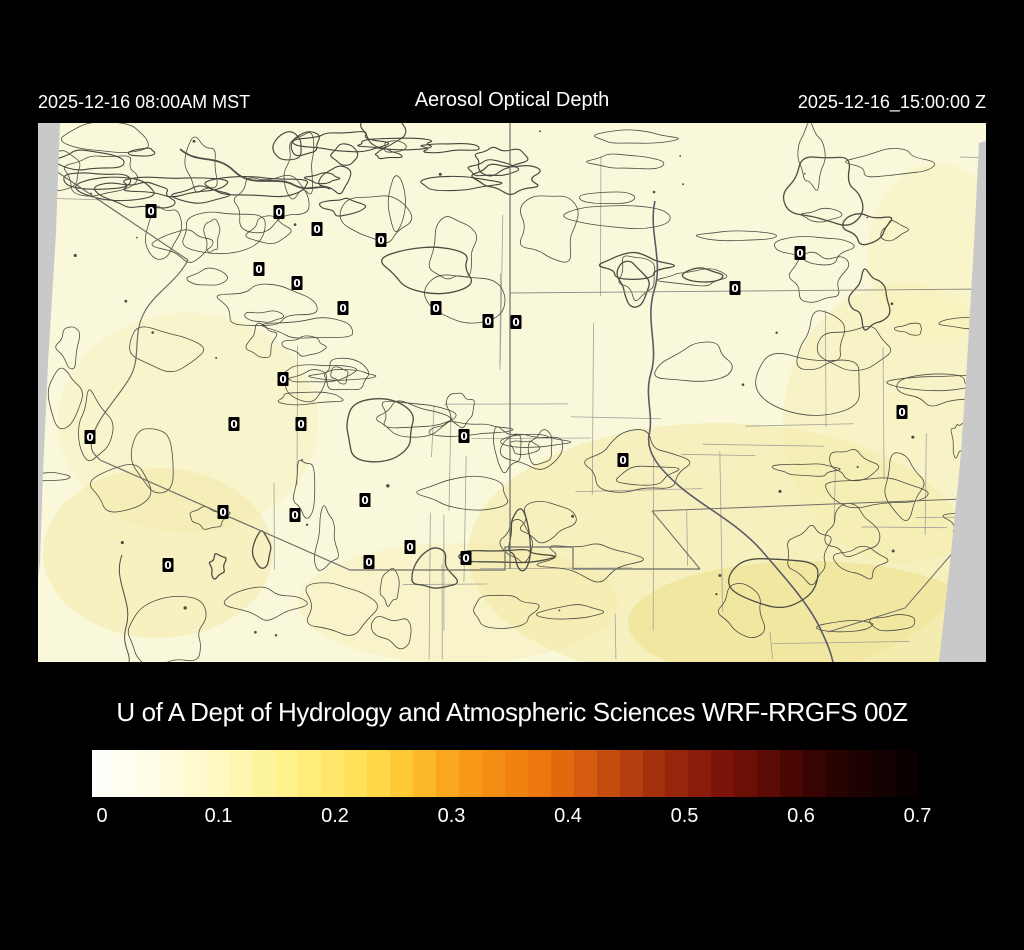 This screenshot has width=1024, height=950. Describe the element at coordinates (962, 401) in the screenshot. I see `out-of-domain-right` at that location.